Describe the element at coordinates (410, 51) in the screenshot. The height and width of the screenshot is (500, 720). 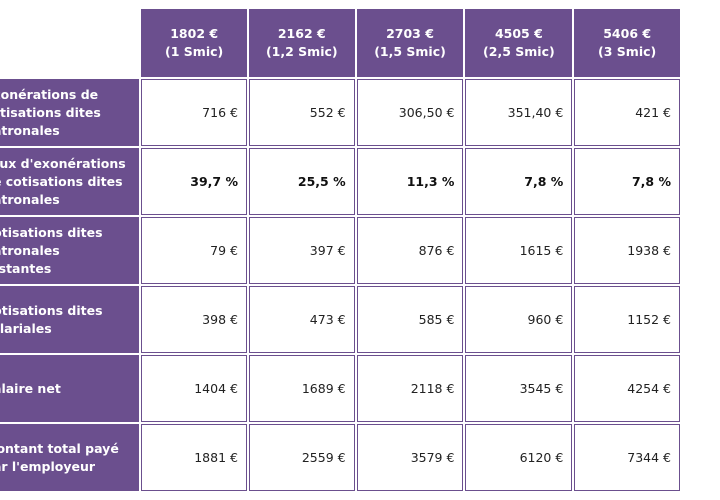
I see `col-header-sub: (1,5 Smic)` at that location.